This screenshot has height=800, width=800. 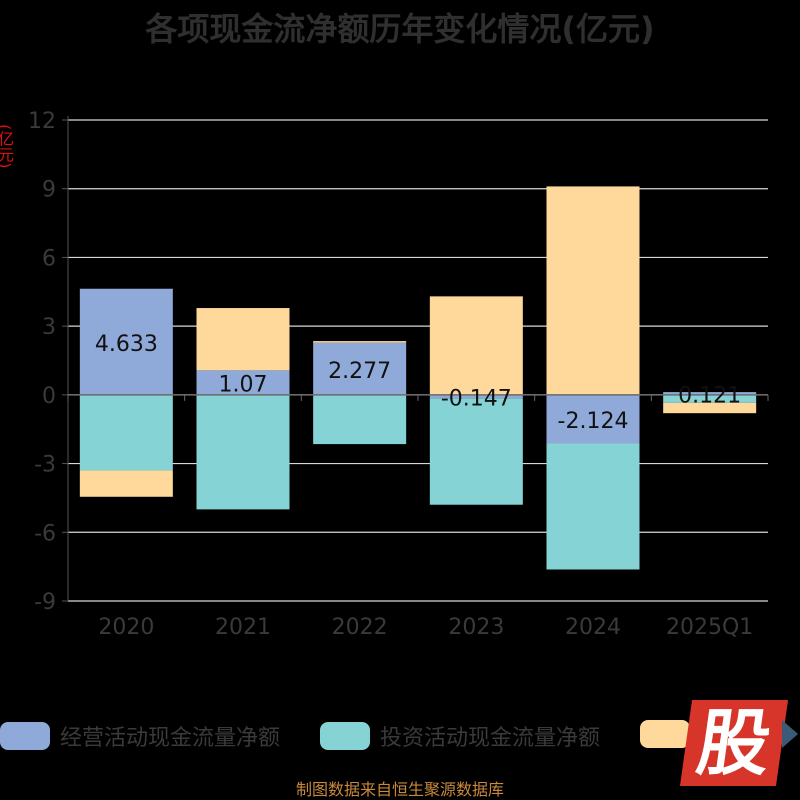 What do you see at coordinates (593, 290) in the screenshot?
I see `bar-segment-s2-2024` at bounding box center [593, 290].